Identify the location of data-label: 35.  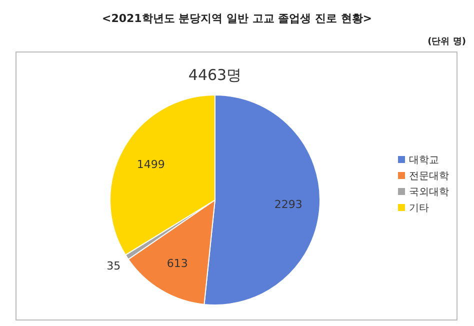
(113, 266).